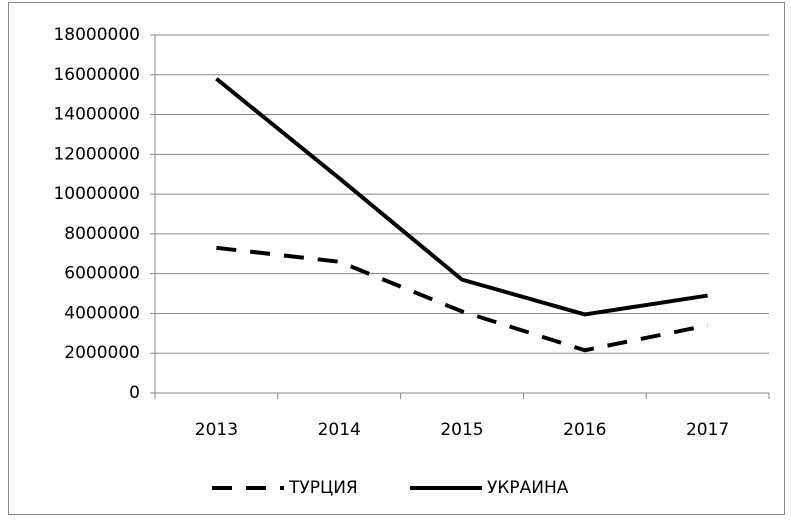  I want to click on x-tick-label: 2015, so click(461, 430).